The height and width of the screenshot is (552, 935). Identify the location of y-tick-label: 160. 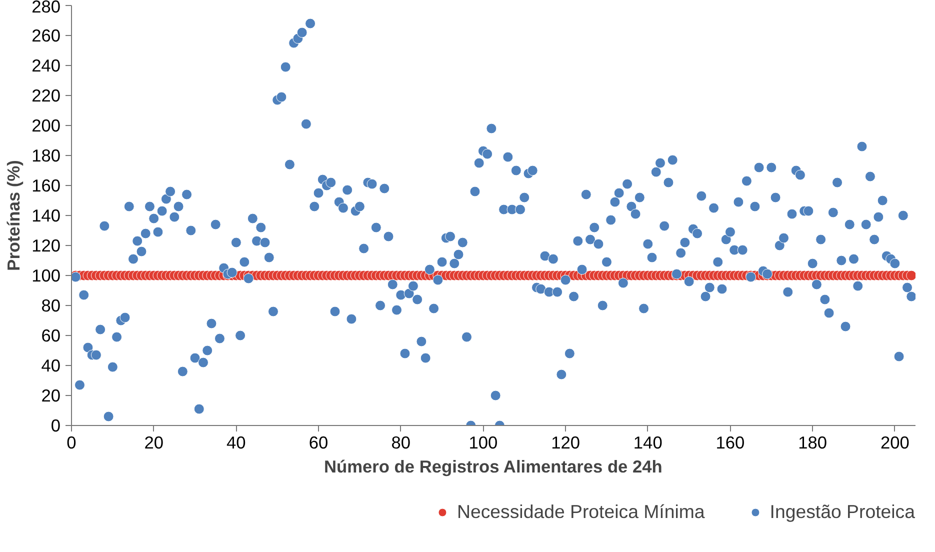
(46, 186).